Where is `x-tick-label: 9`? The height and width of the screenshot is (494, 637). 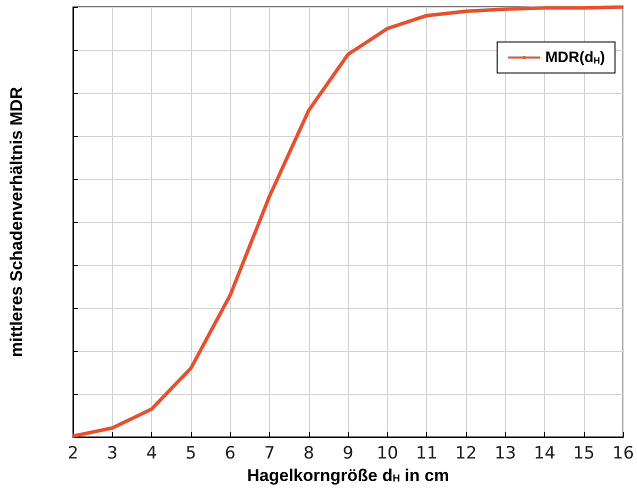
x-tick-label: 9 is located at coordinates (348, 454).